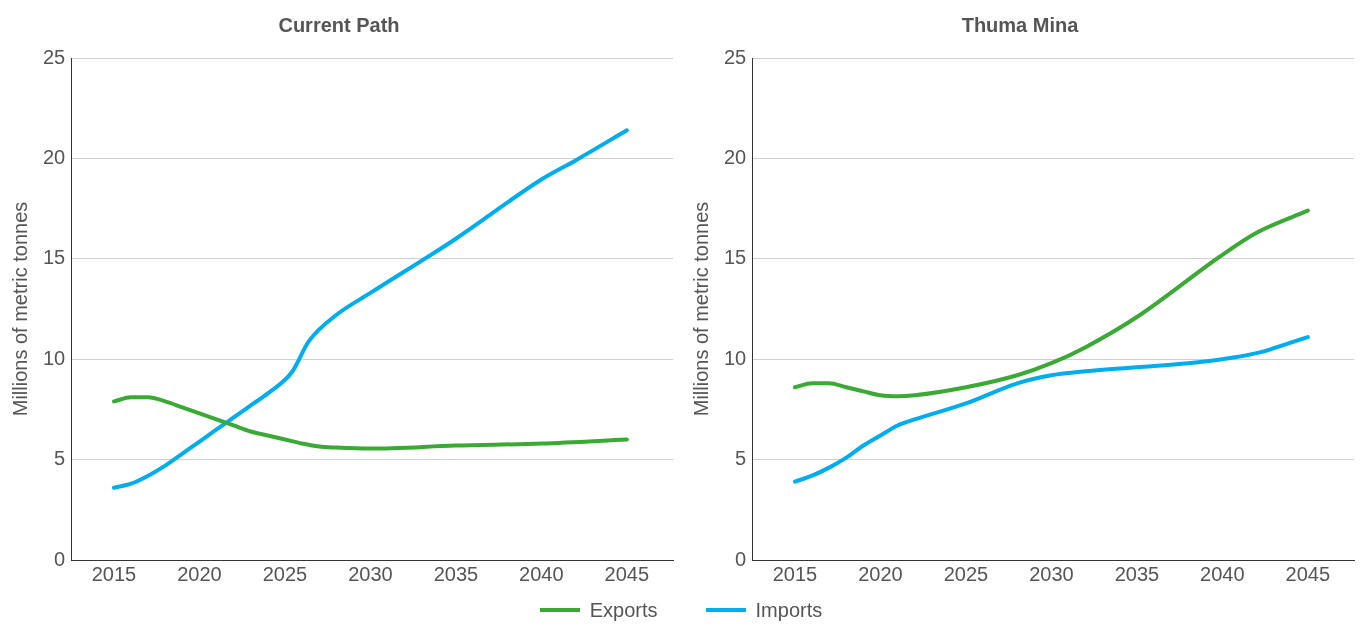 This screenshot has height=632, width=1362. What do you see at coordinates (1020, 24) in the screenshot?
I see `chart-title: Thuma Mina` at bounding box center [1020, 24].